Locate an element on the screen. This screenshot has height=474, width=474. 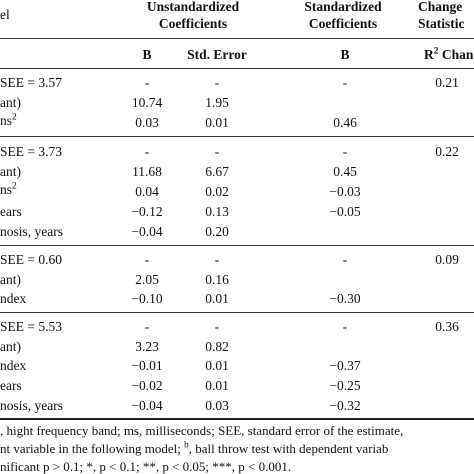
block1-row3-label: ns2 is located at coordinates (8, 120).